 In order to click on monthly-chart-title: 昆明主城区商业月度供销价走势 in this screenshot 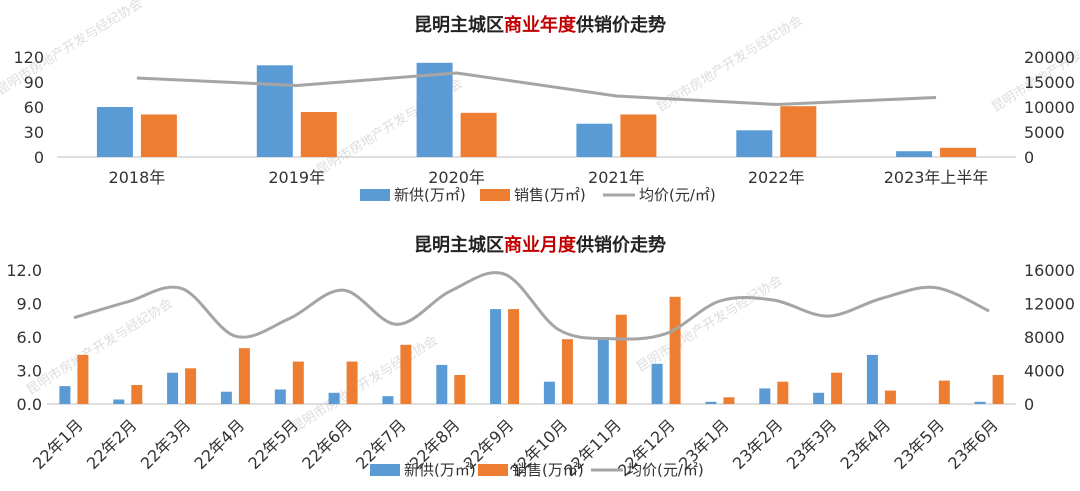, I will do `click(540, 245)`.